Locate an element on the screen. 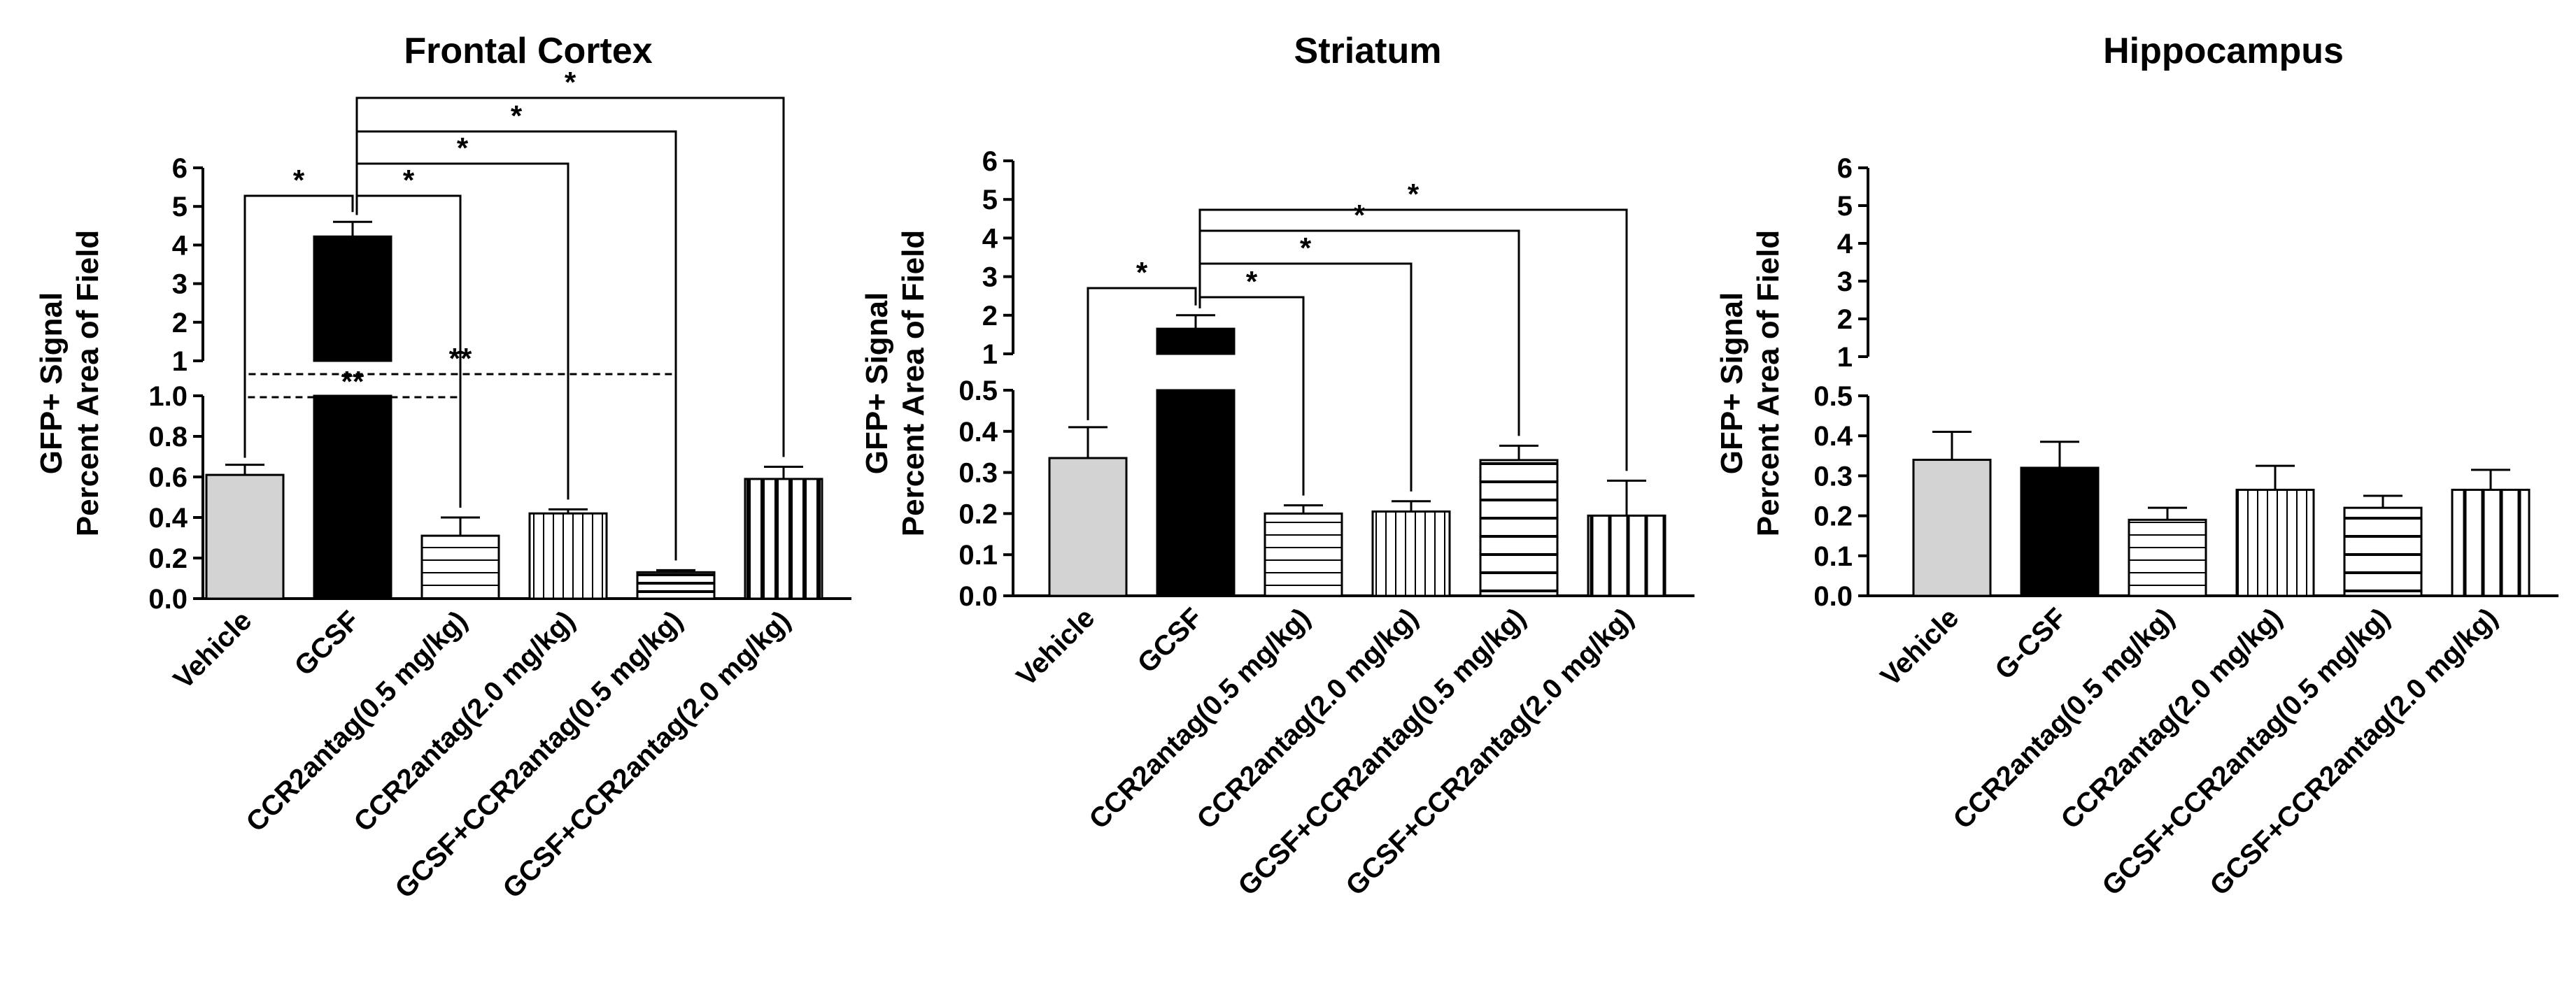 The width and height of the screenshot is (2576, 1000). chart-title: Striatum is located at coordinates (1368, 51).